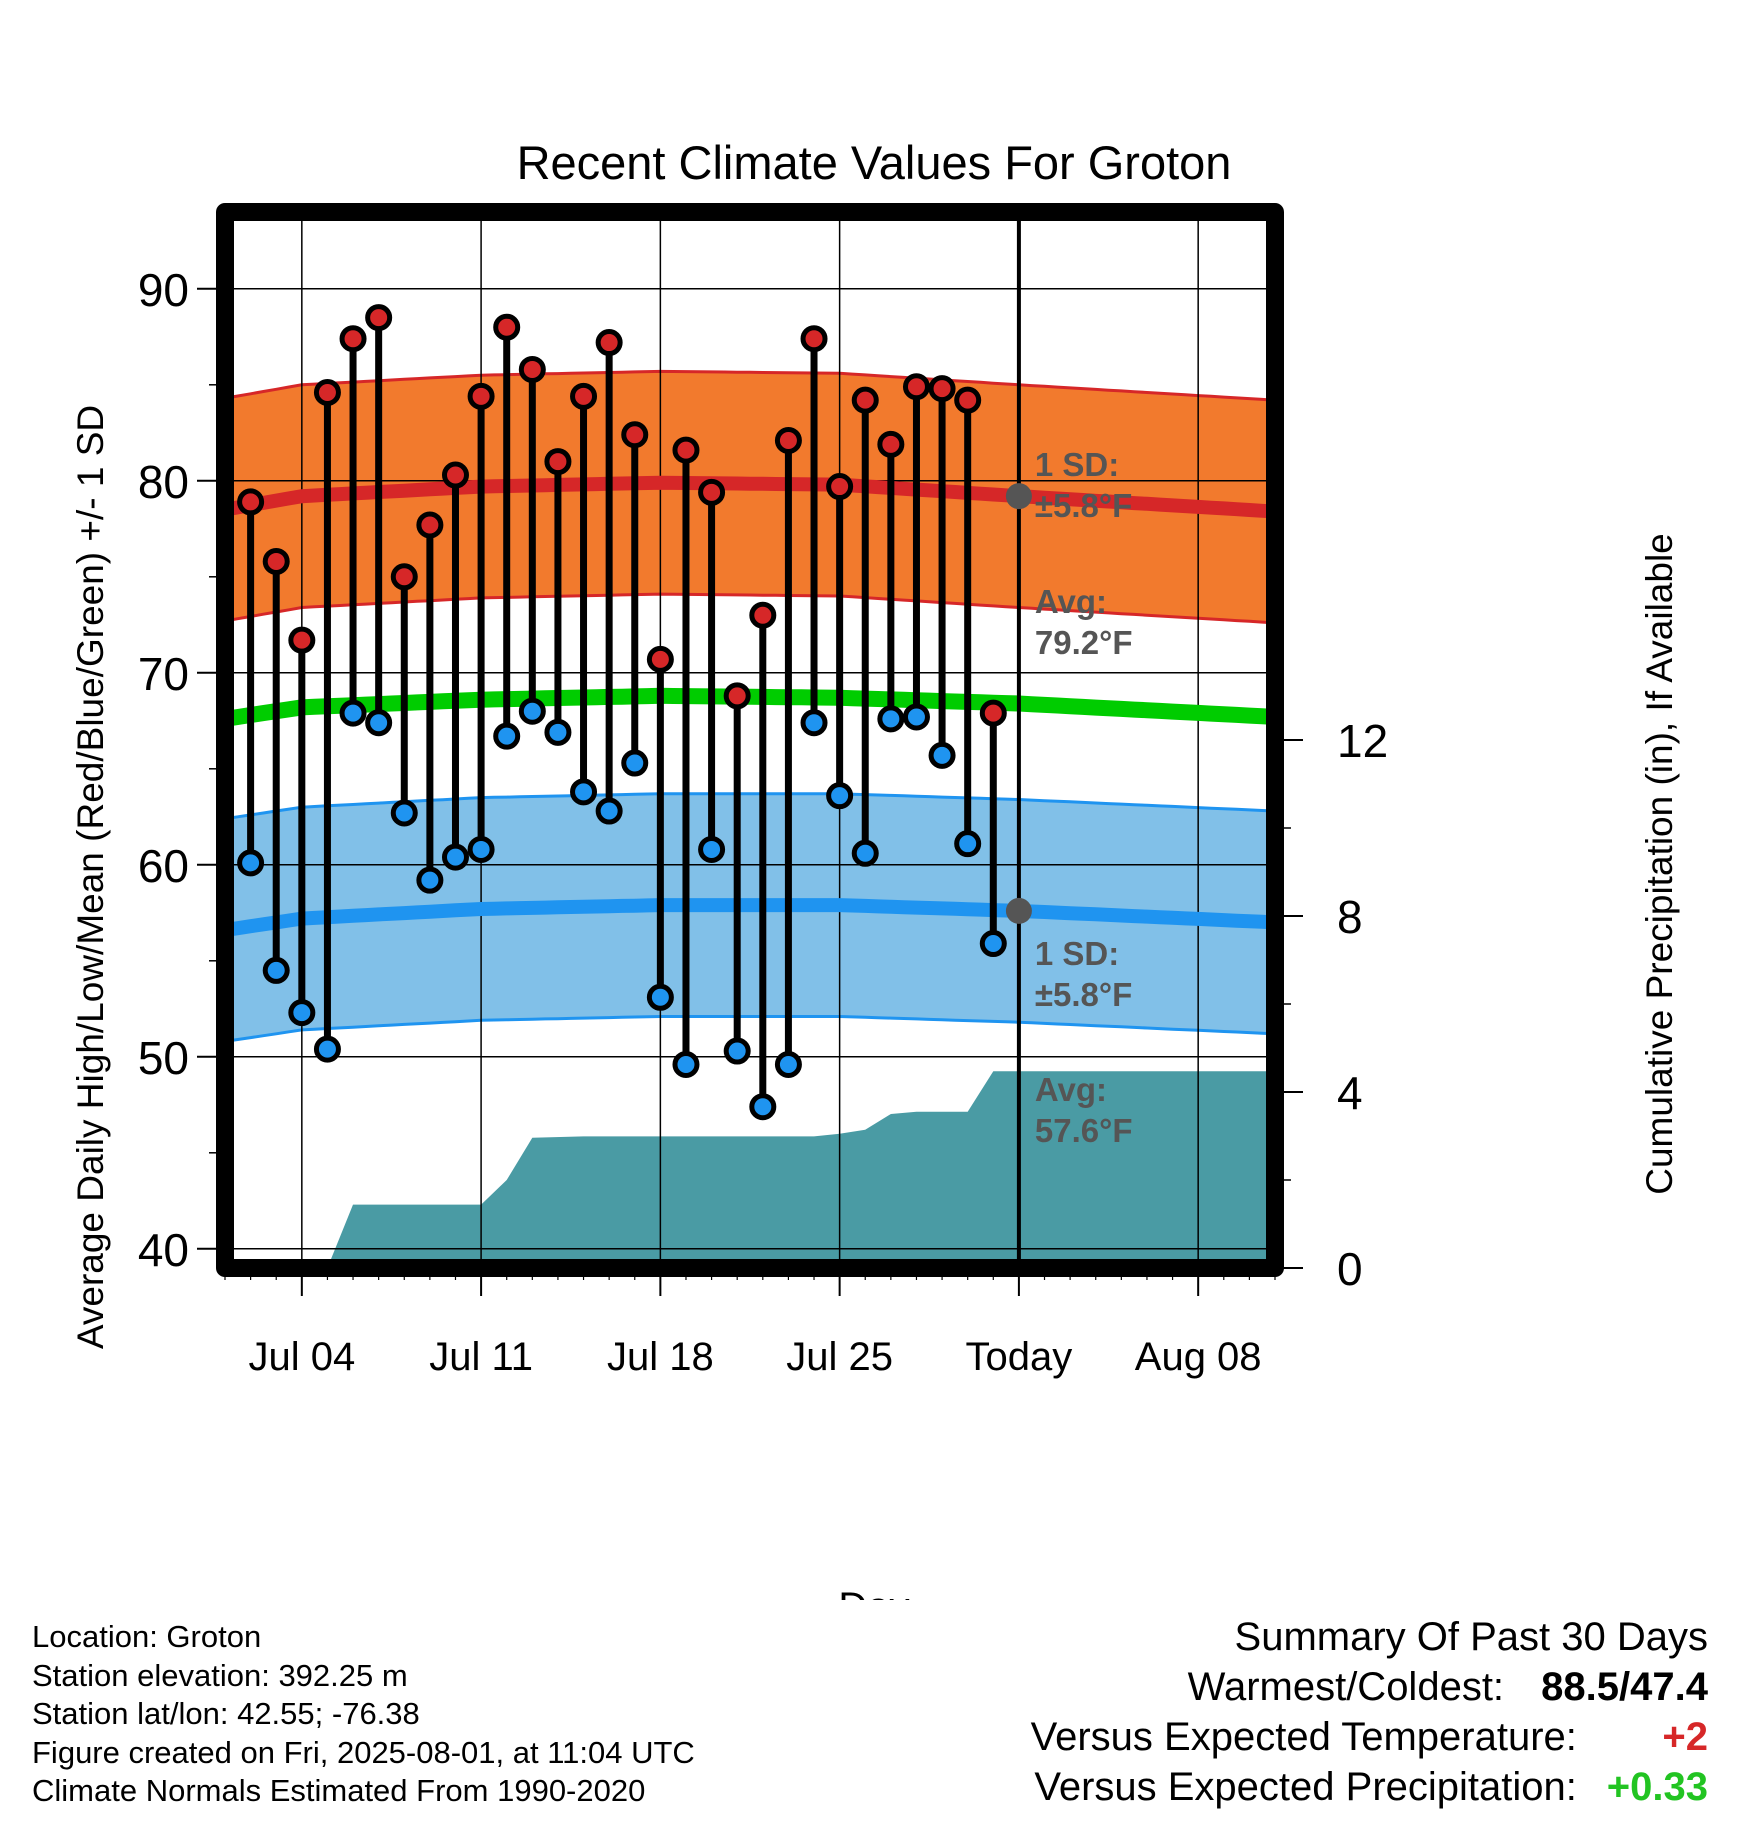  I want to click on temp-value: +2, so click(1685, 1737).